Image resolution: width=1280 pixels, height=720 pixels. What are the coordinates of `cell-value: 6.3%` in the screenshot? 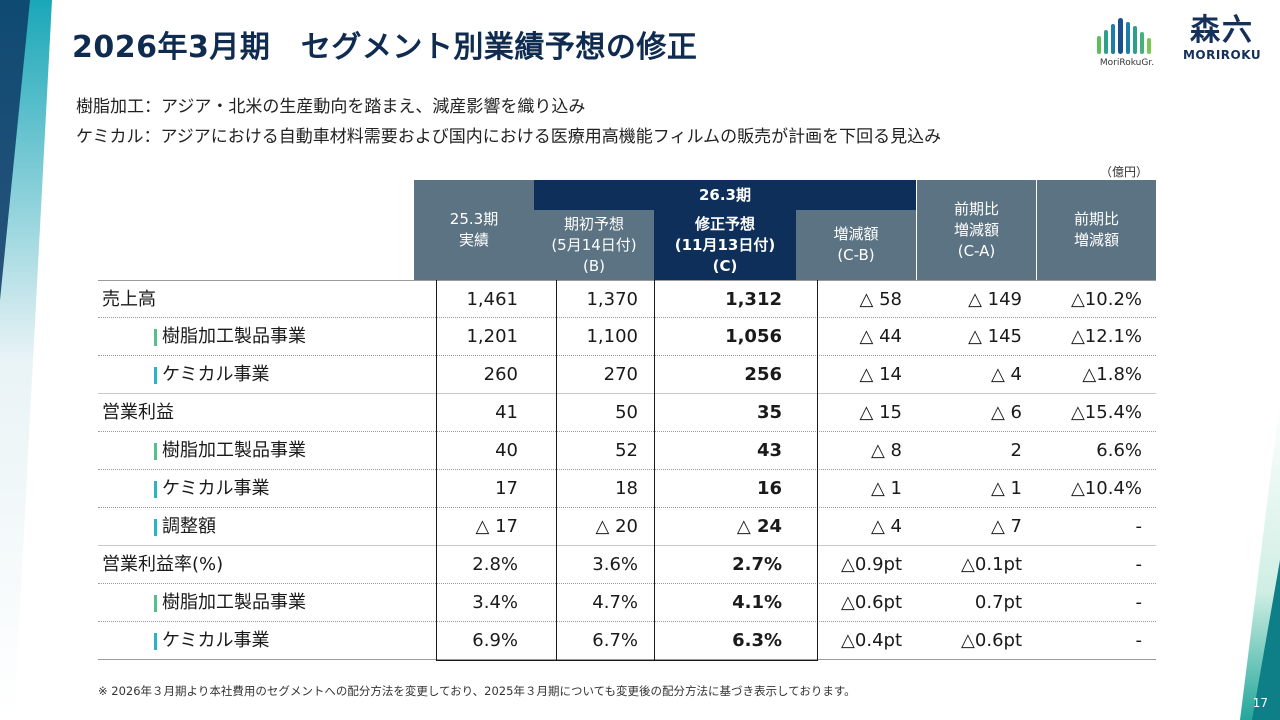 It's located at (757, 640).